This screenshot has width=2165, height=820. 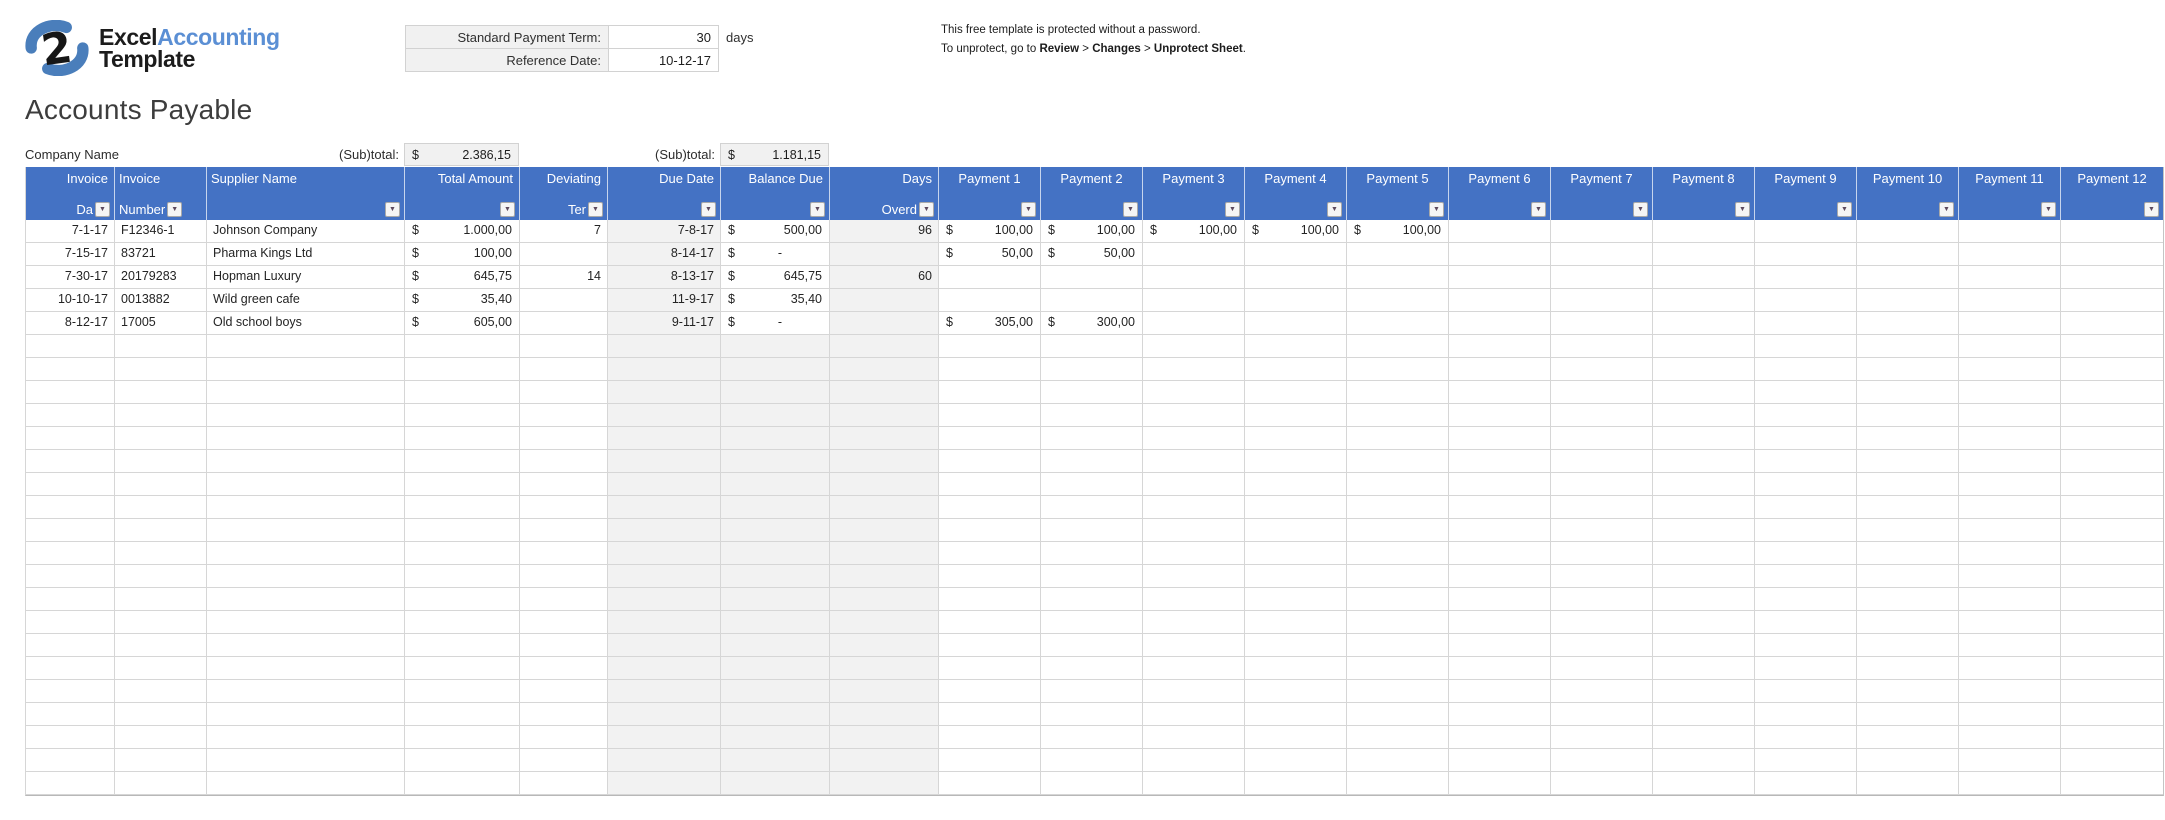 What do you see at coordinates (462, 300) in the screenshot?
I see `cell-total_amount: $35,40` at bounding box center [462, 300].